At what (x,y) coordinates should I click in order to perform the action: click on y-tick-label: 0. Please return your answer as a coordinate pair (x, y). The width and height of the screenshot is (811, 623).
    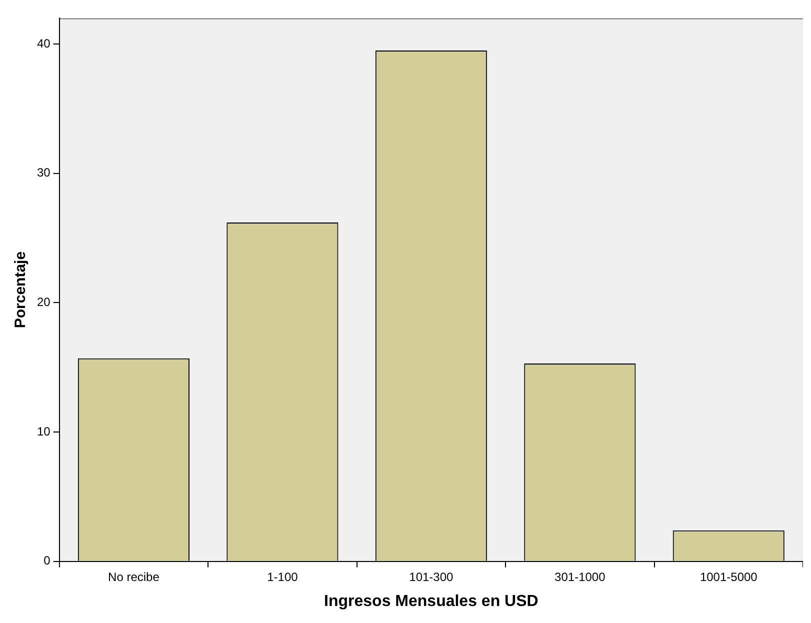
    Looking at the image, I should click on (47, 561).